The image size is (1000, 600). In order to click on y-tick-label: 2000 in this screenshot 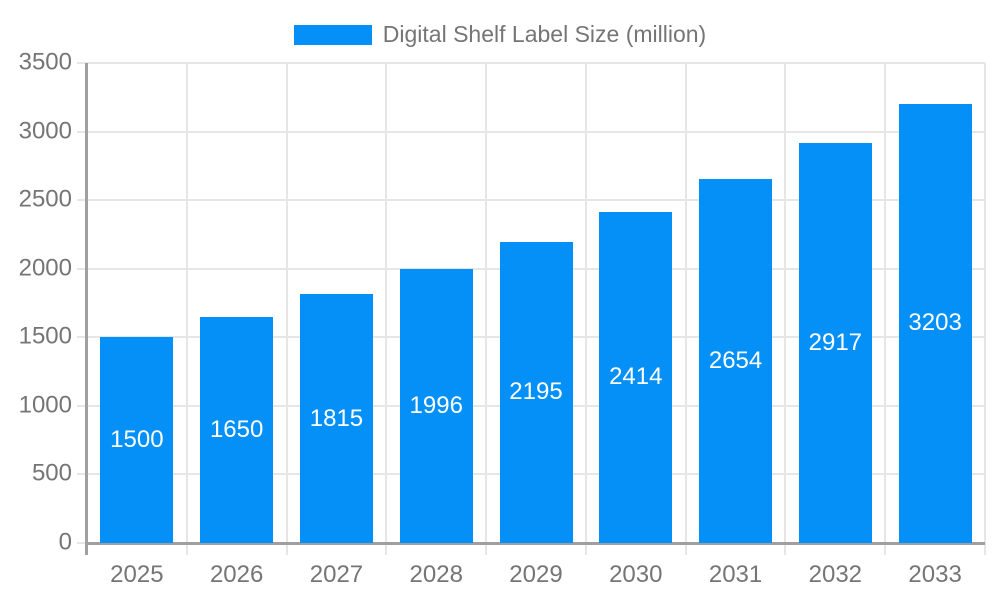, I will do `click(45, 268)`.